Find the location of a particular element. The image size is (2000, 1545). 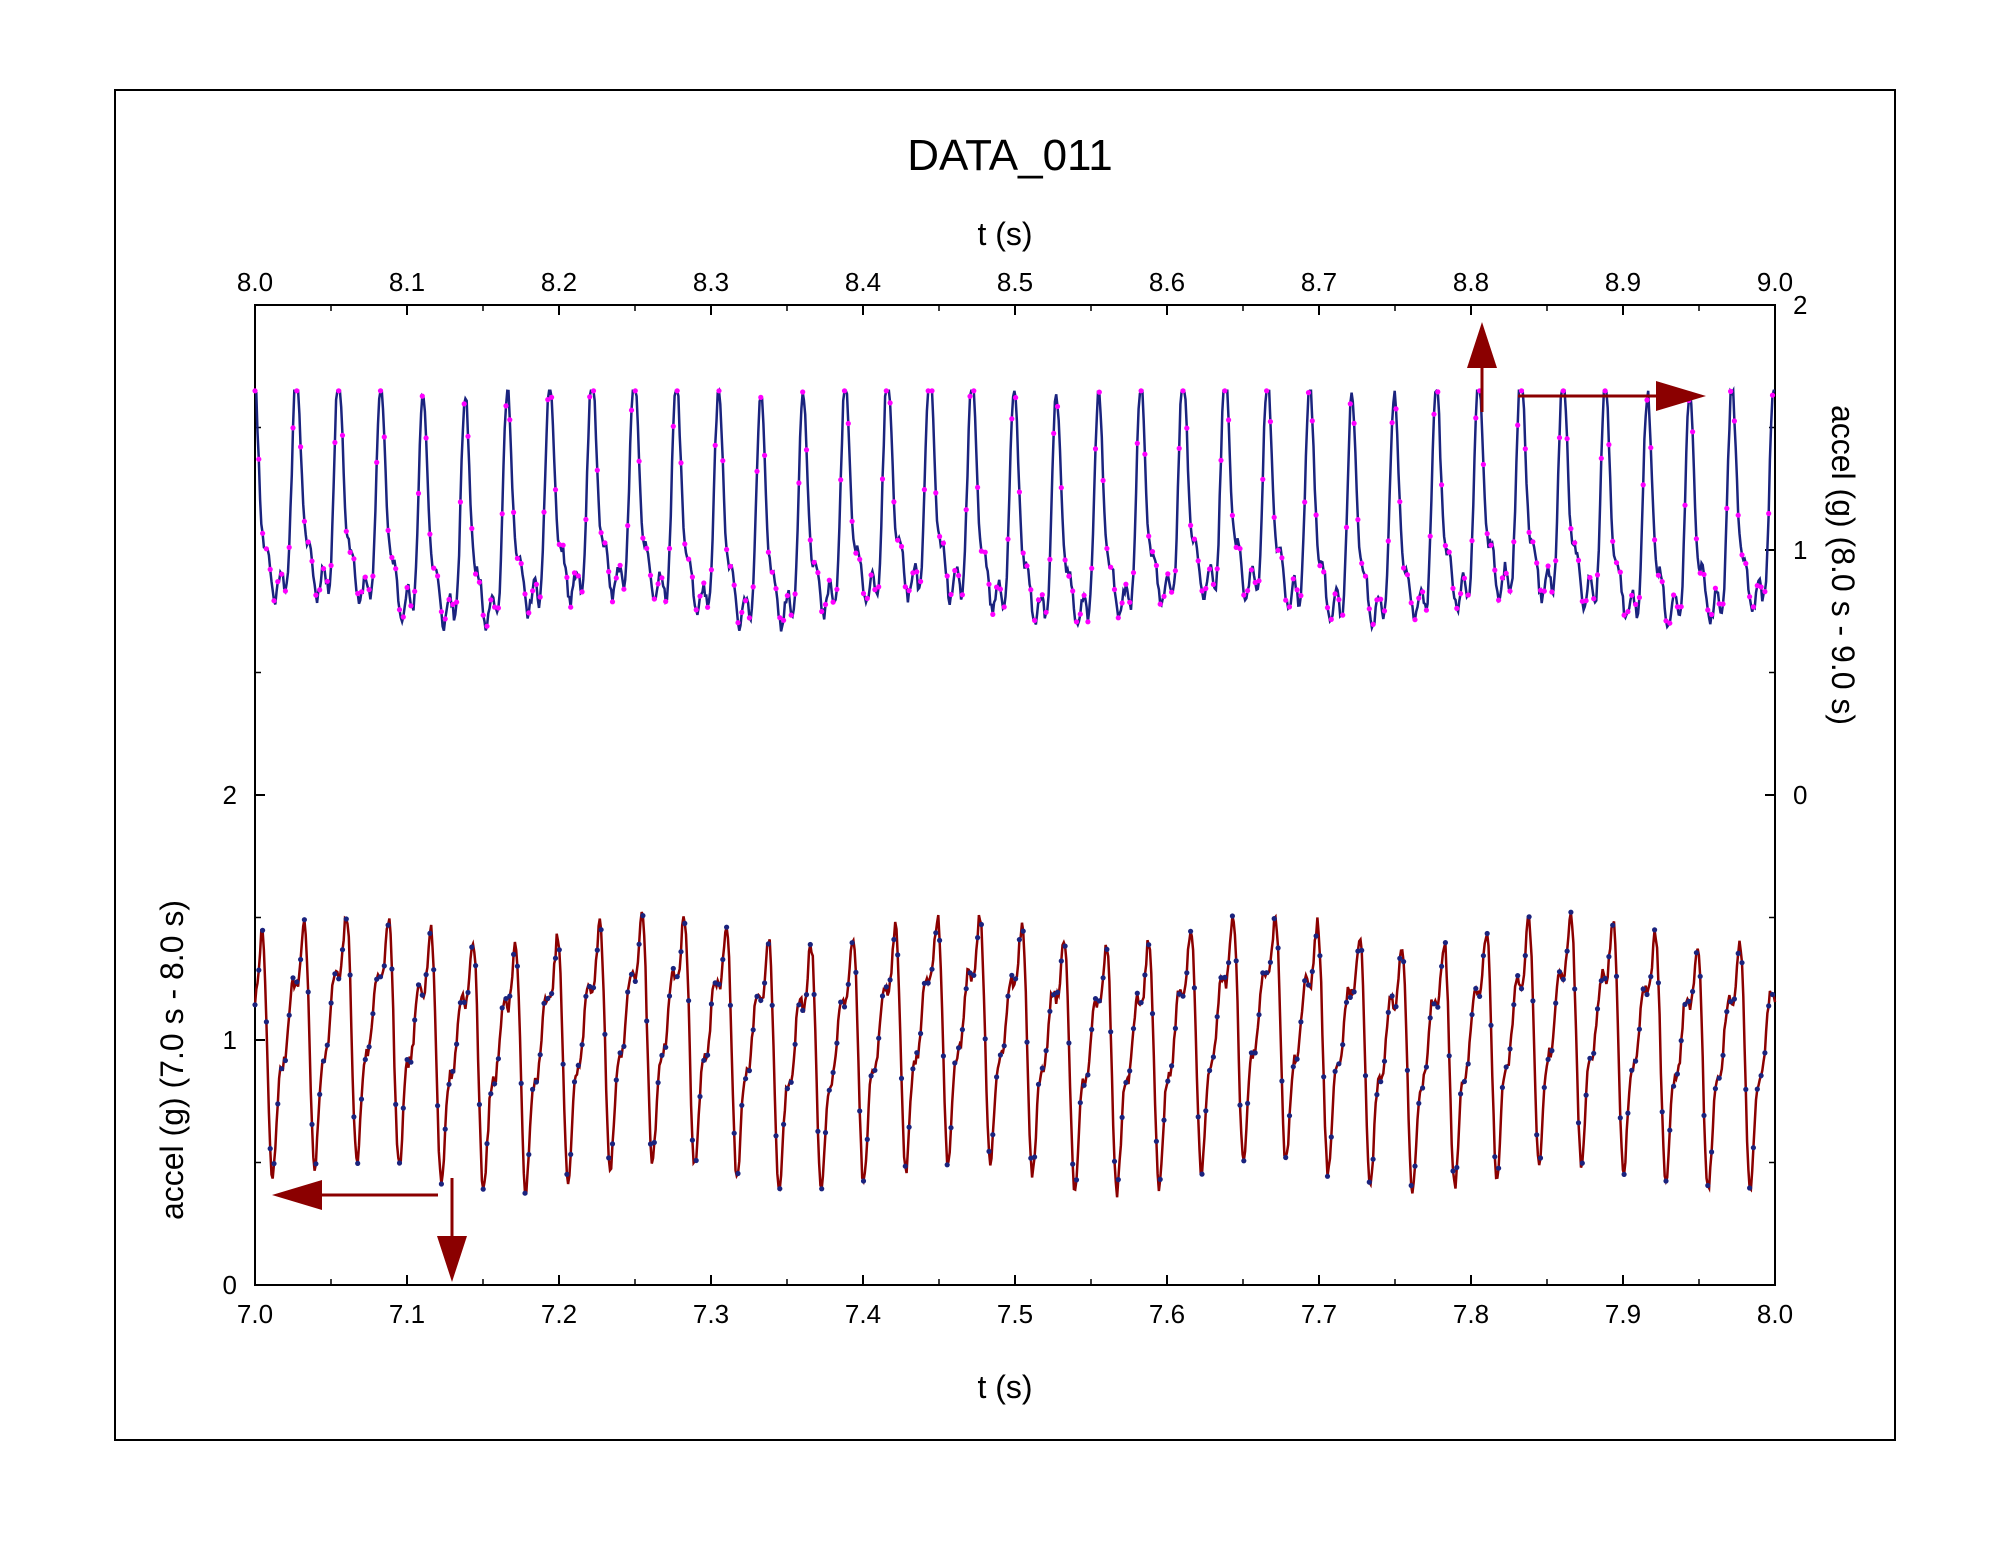

bottom-tick-label: 7.4 is located at coordinates (863, 1314).